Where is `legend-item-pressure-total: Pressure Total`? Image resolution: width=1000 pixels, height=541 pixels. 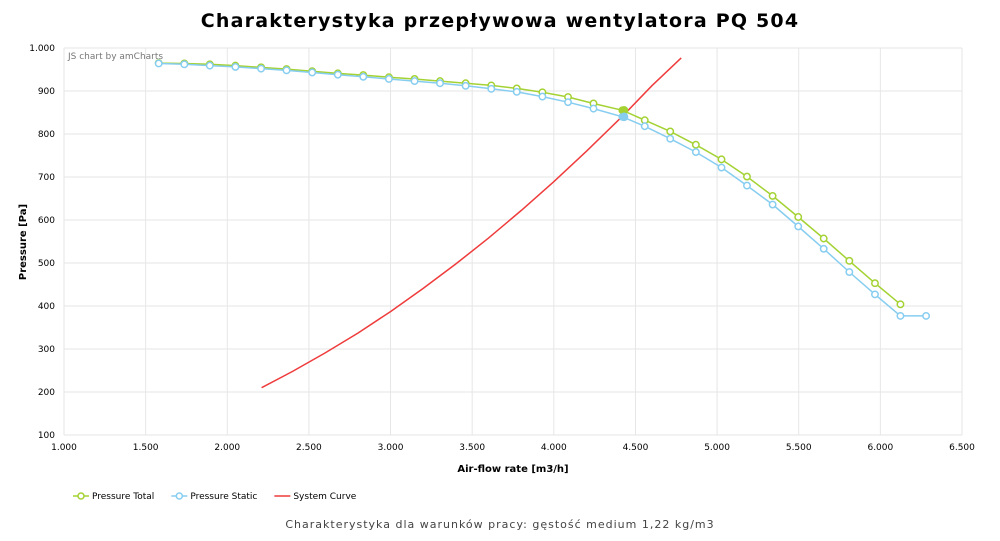
legend-item-pressure-total: Pressure Total is located at coordinates (113, 497).